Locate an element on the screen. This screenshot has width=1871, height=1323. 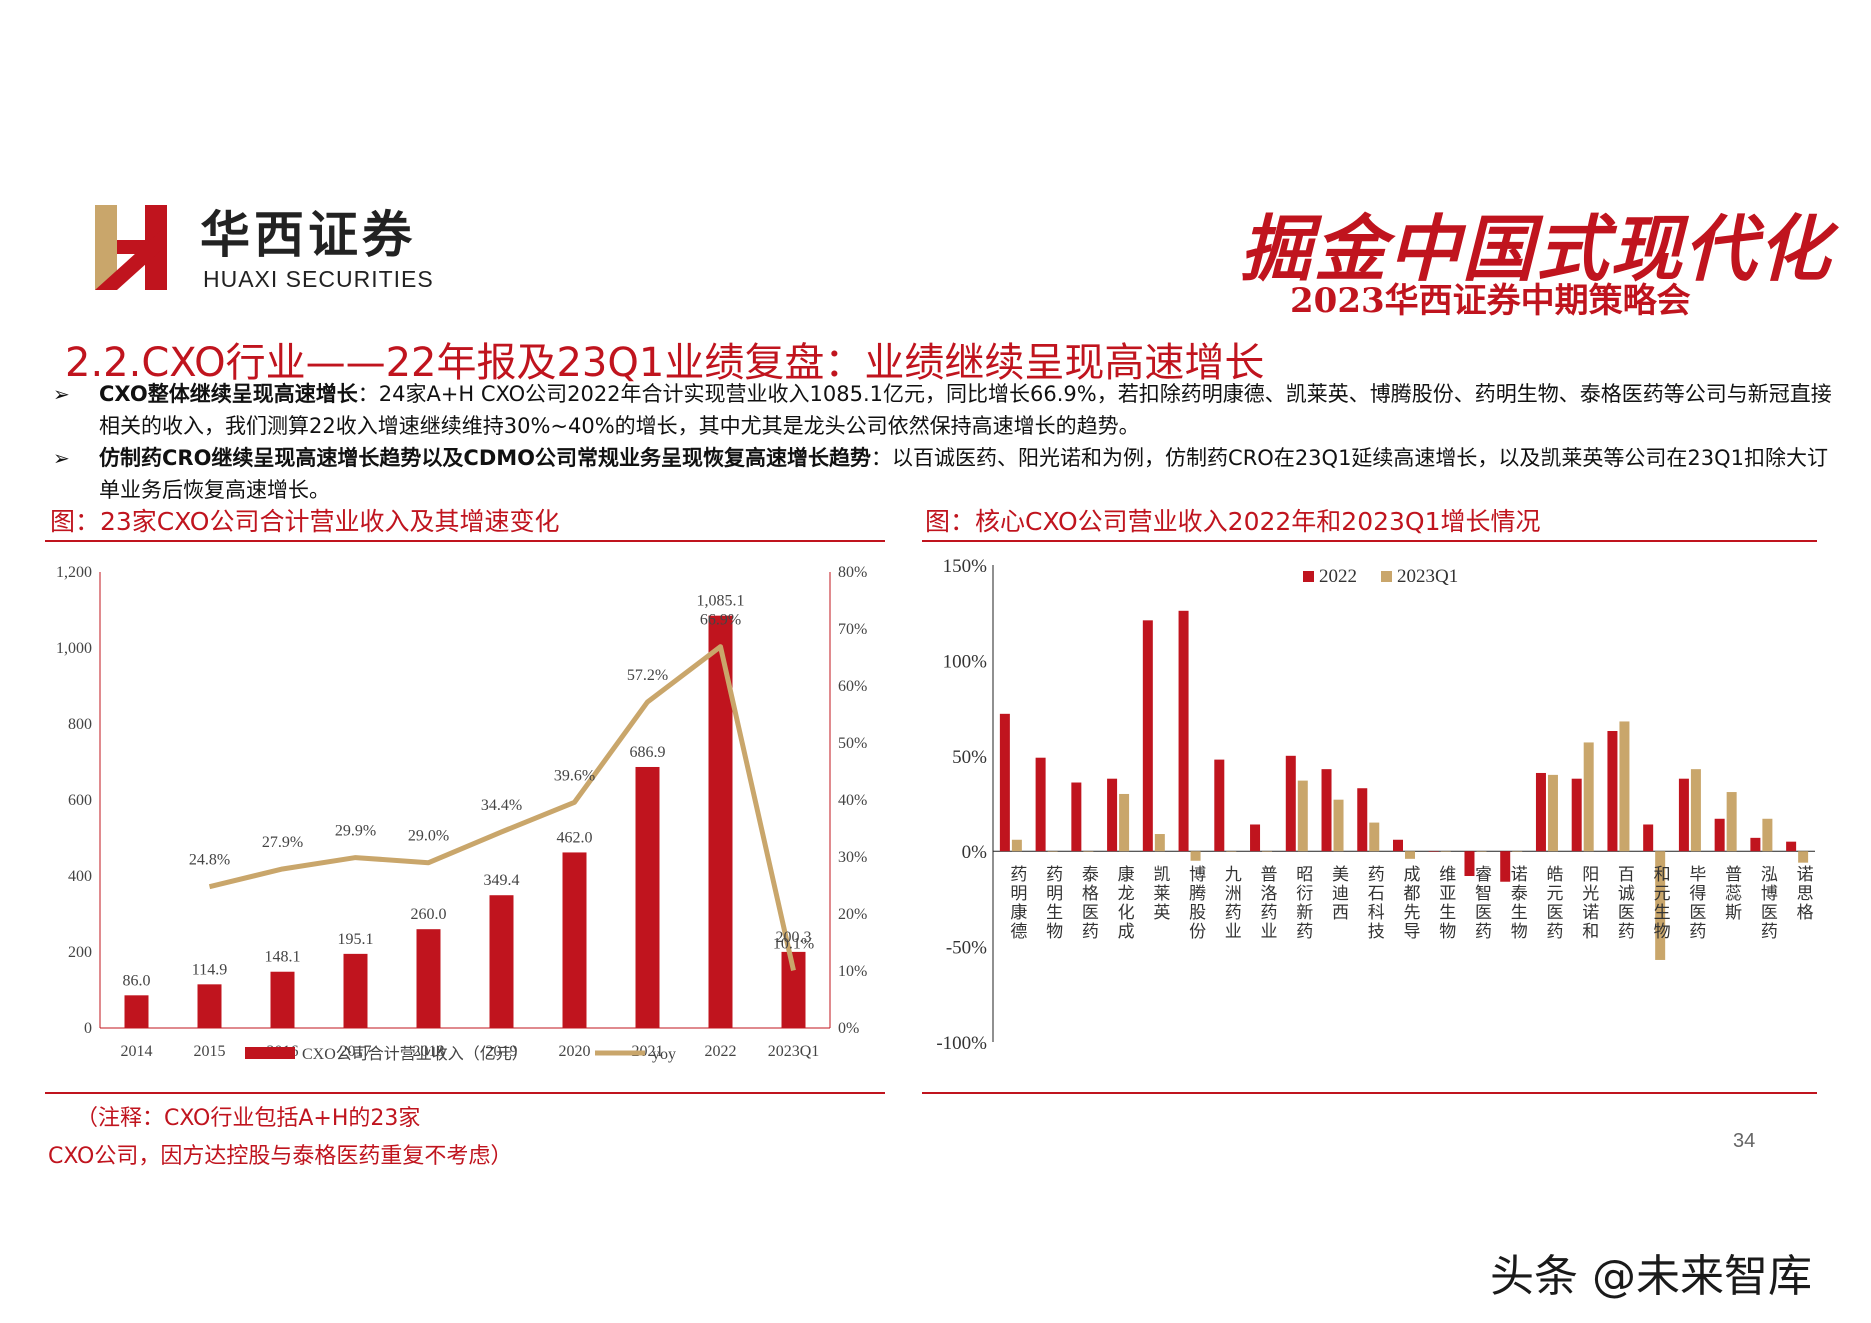
y-left-tick-label: 1,200 is located at coordinates (74, 572).